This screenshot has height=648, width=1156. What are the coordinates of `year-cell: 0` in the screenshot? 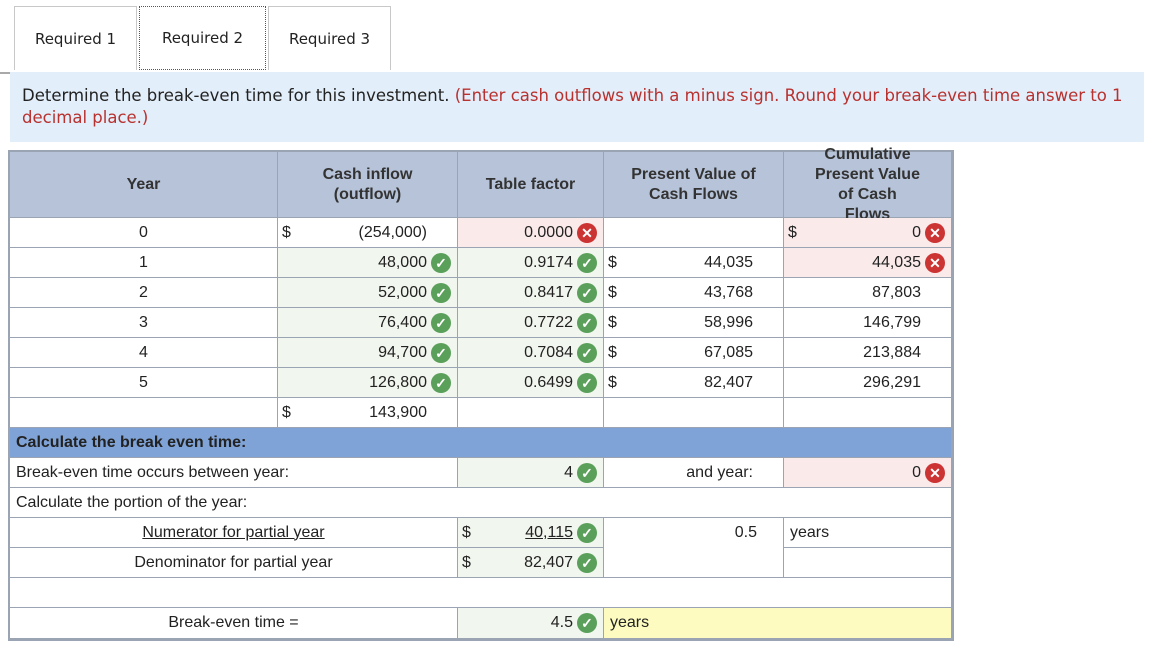 It's located at (144, 233).